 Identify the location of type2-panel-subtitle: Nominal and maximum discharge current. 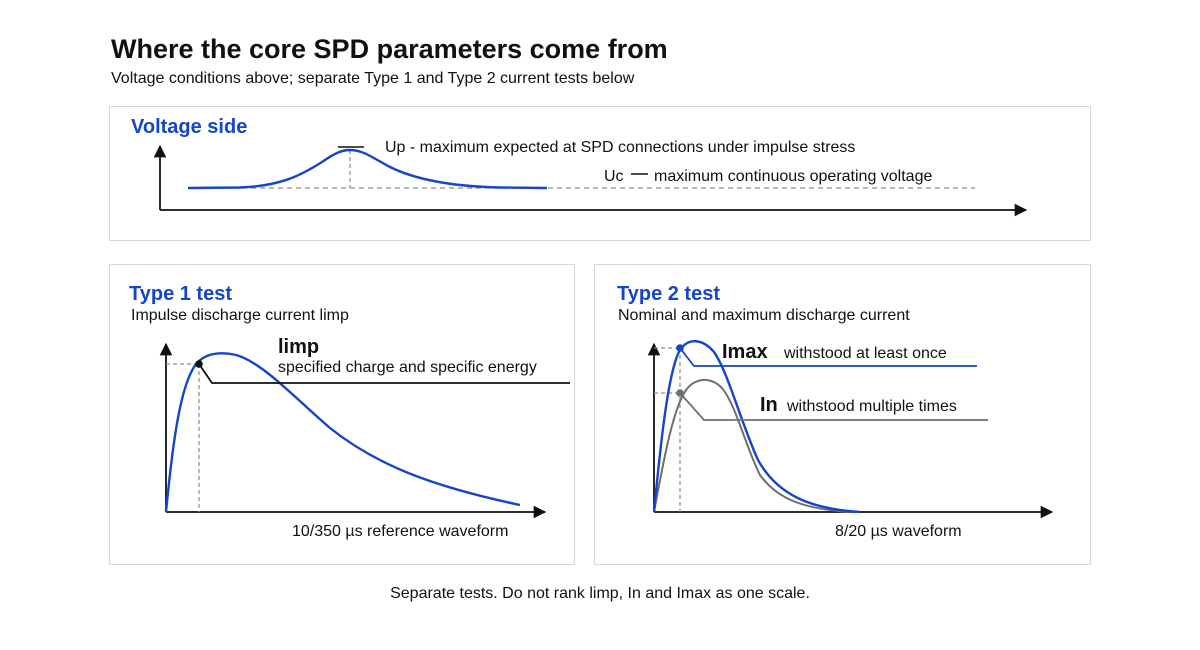
(764, 315).